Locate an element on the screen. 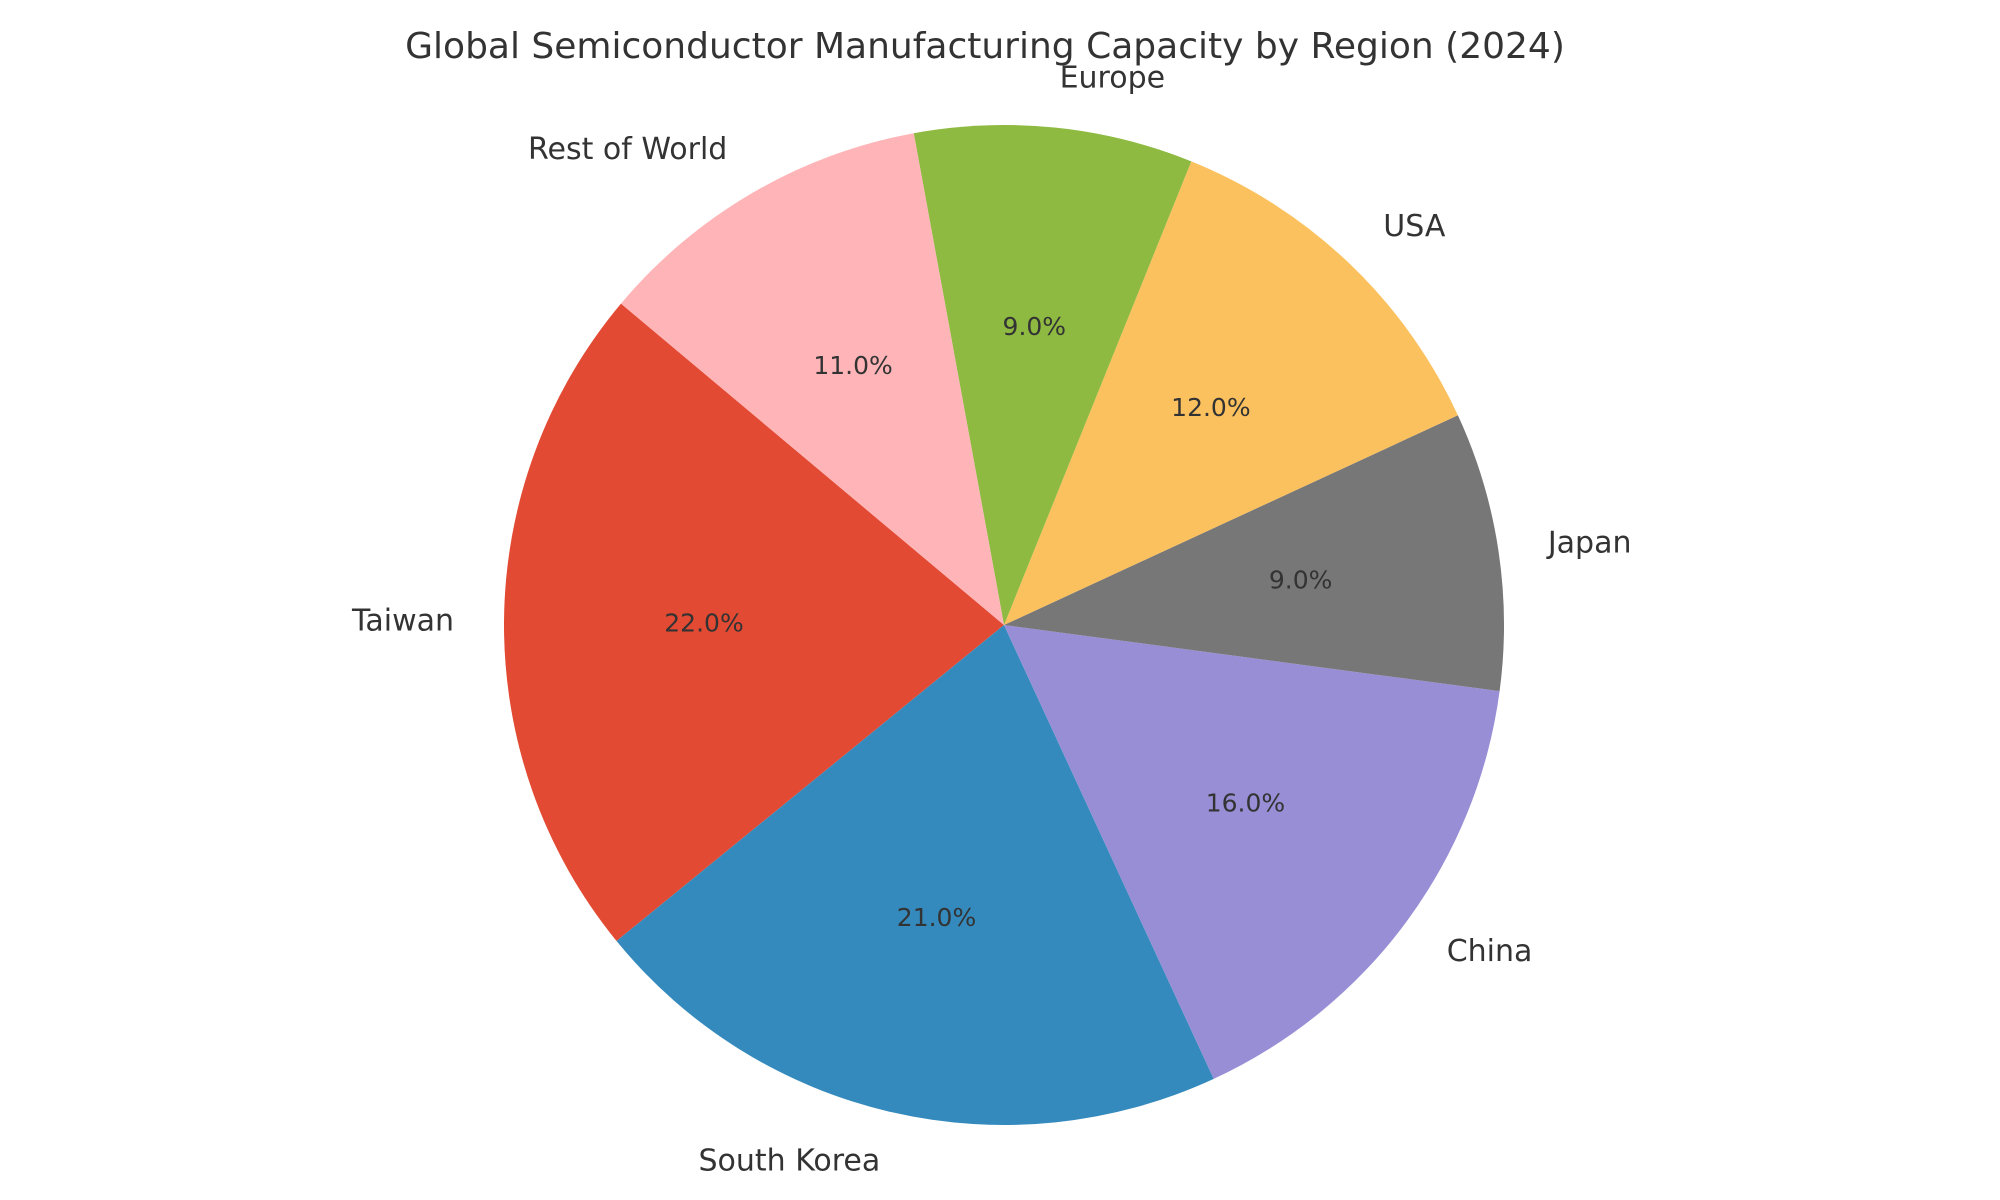  pie-slice-usa is located at coordinates (1231, 393).